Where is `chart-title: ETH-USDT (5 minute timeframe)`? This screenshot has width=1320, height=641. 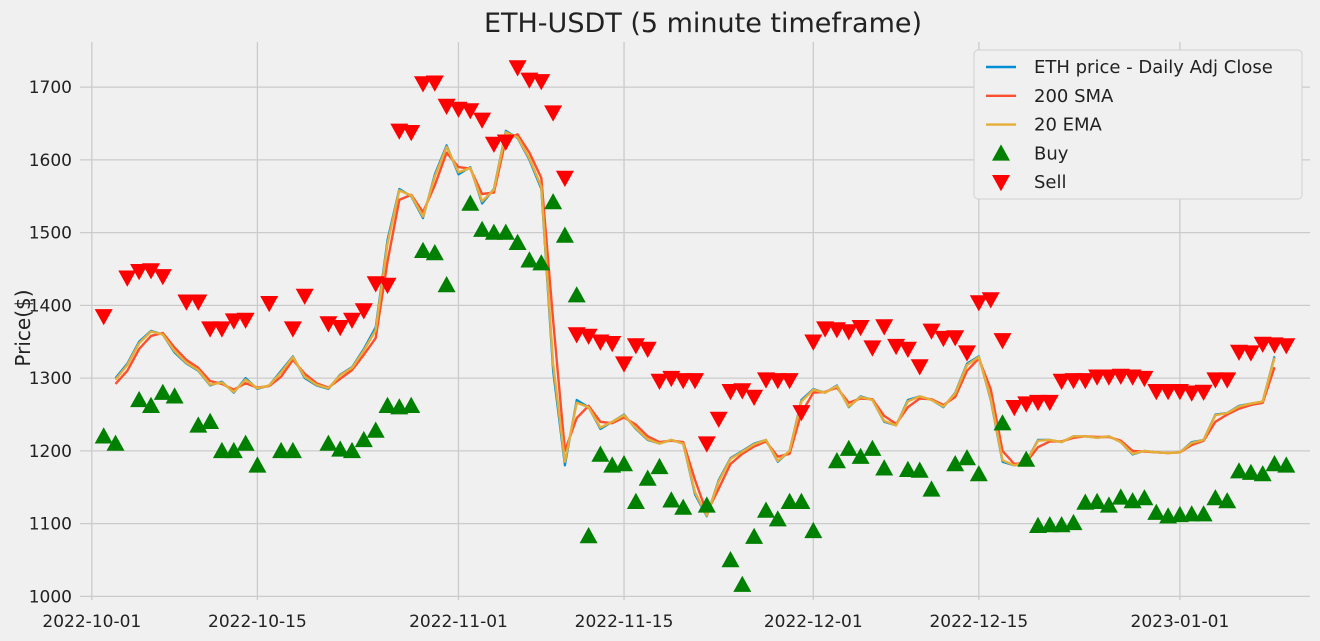
chart-title: ETH-USDT (5 minute timeframe) is located at coordinates (703, 23).